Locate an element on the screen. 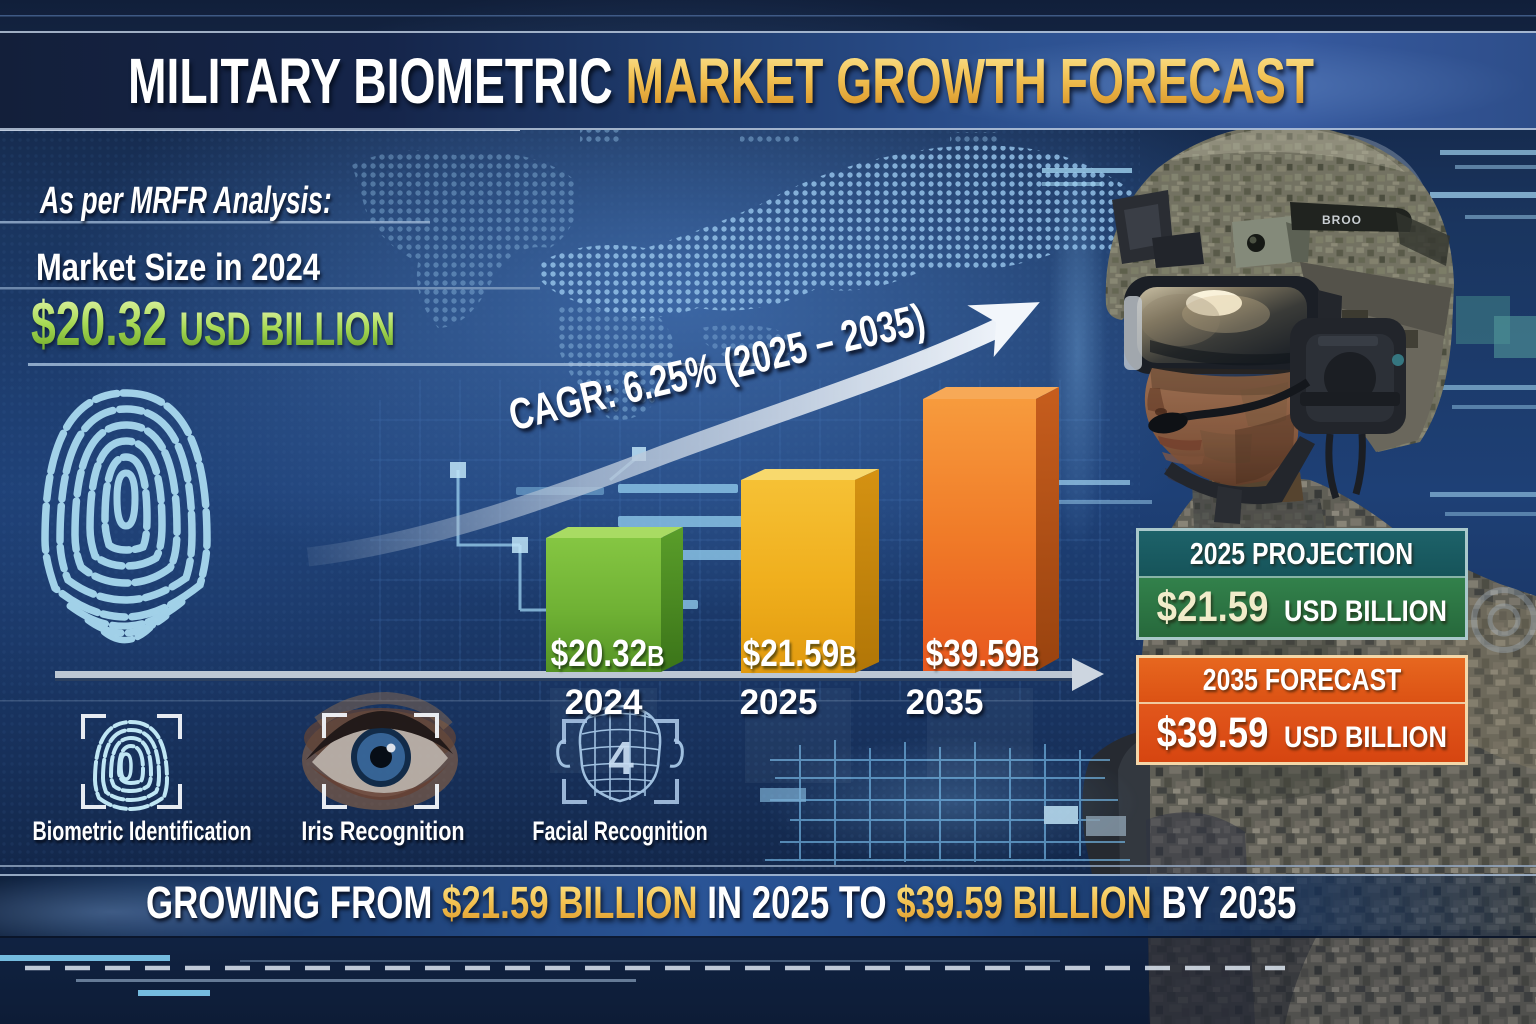 The image size is (1536, 1024). svg-text: BROO is located at coordinates (1342, 220).